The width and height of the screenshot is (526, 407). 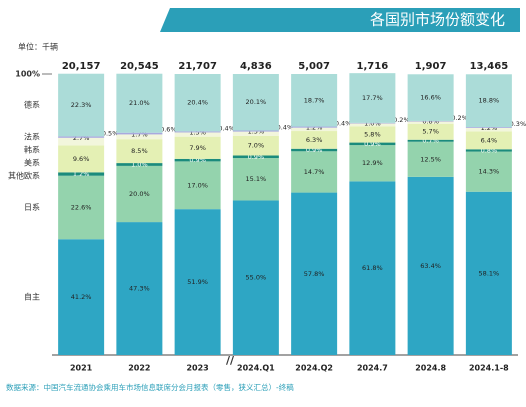 What do you see at coordinates (27, 74) in the screenshot?
I see `y-tick-label: 100%` at bounding box center [27, 74].